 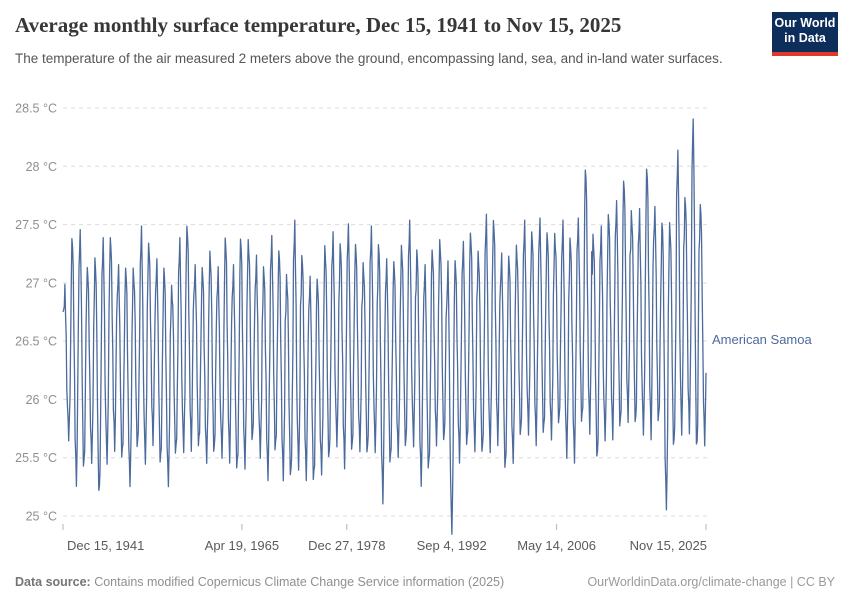 I want to click on data-source-label: Data source:, so click(x=53, y=582).